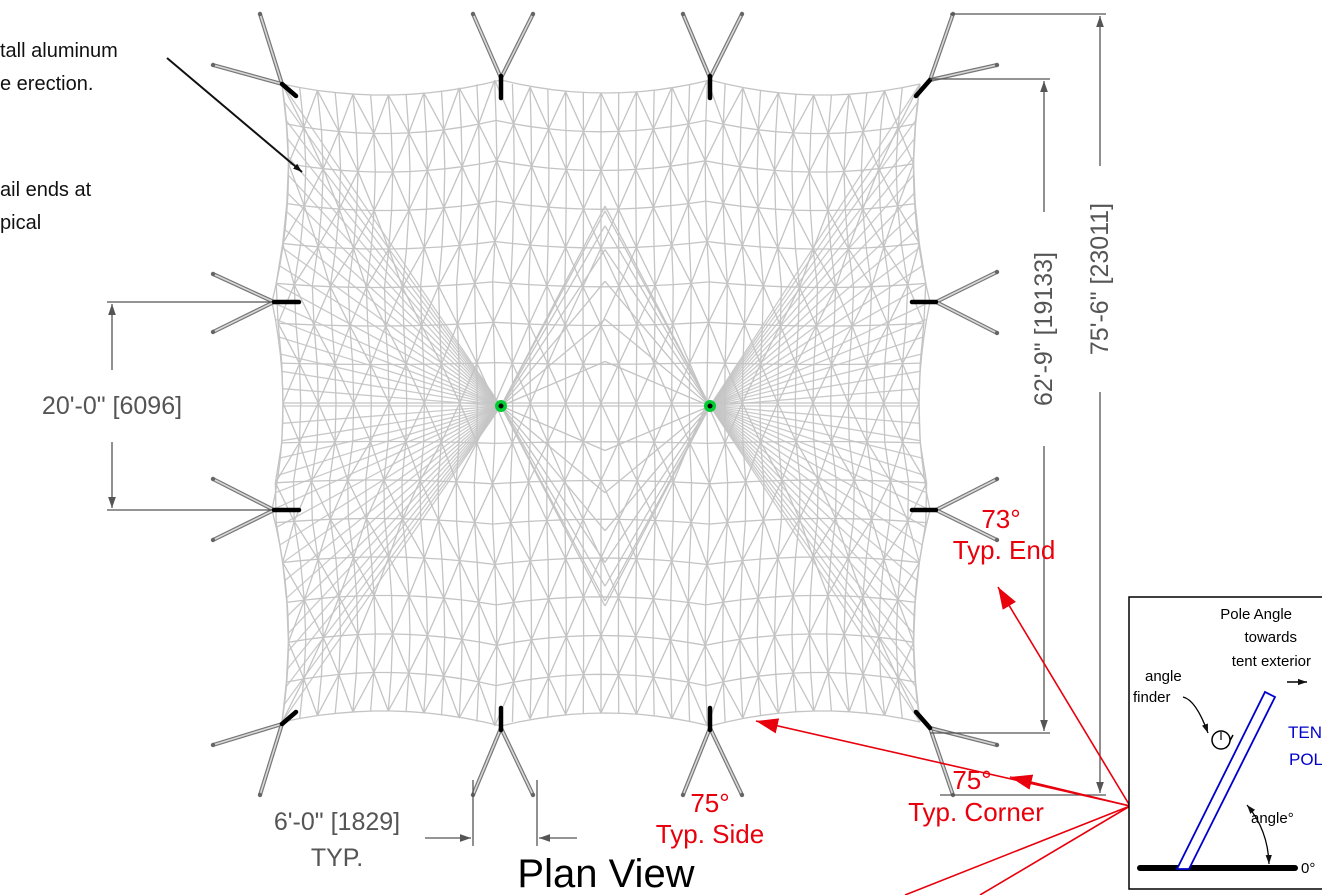  I want to click on inner-length-label: 62'-9" [19133], so click(1044, 329).